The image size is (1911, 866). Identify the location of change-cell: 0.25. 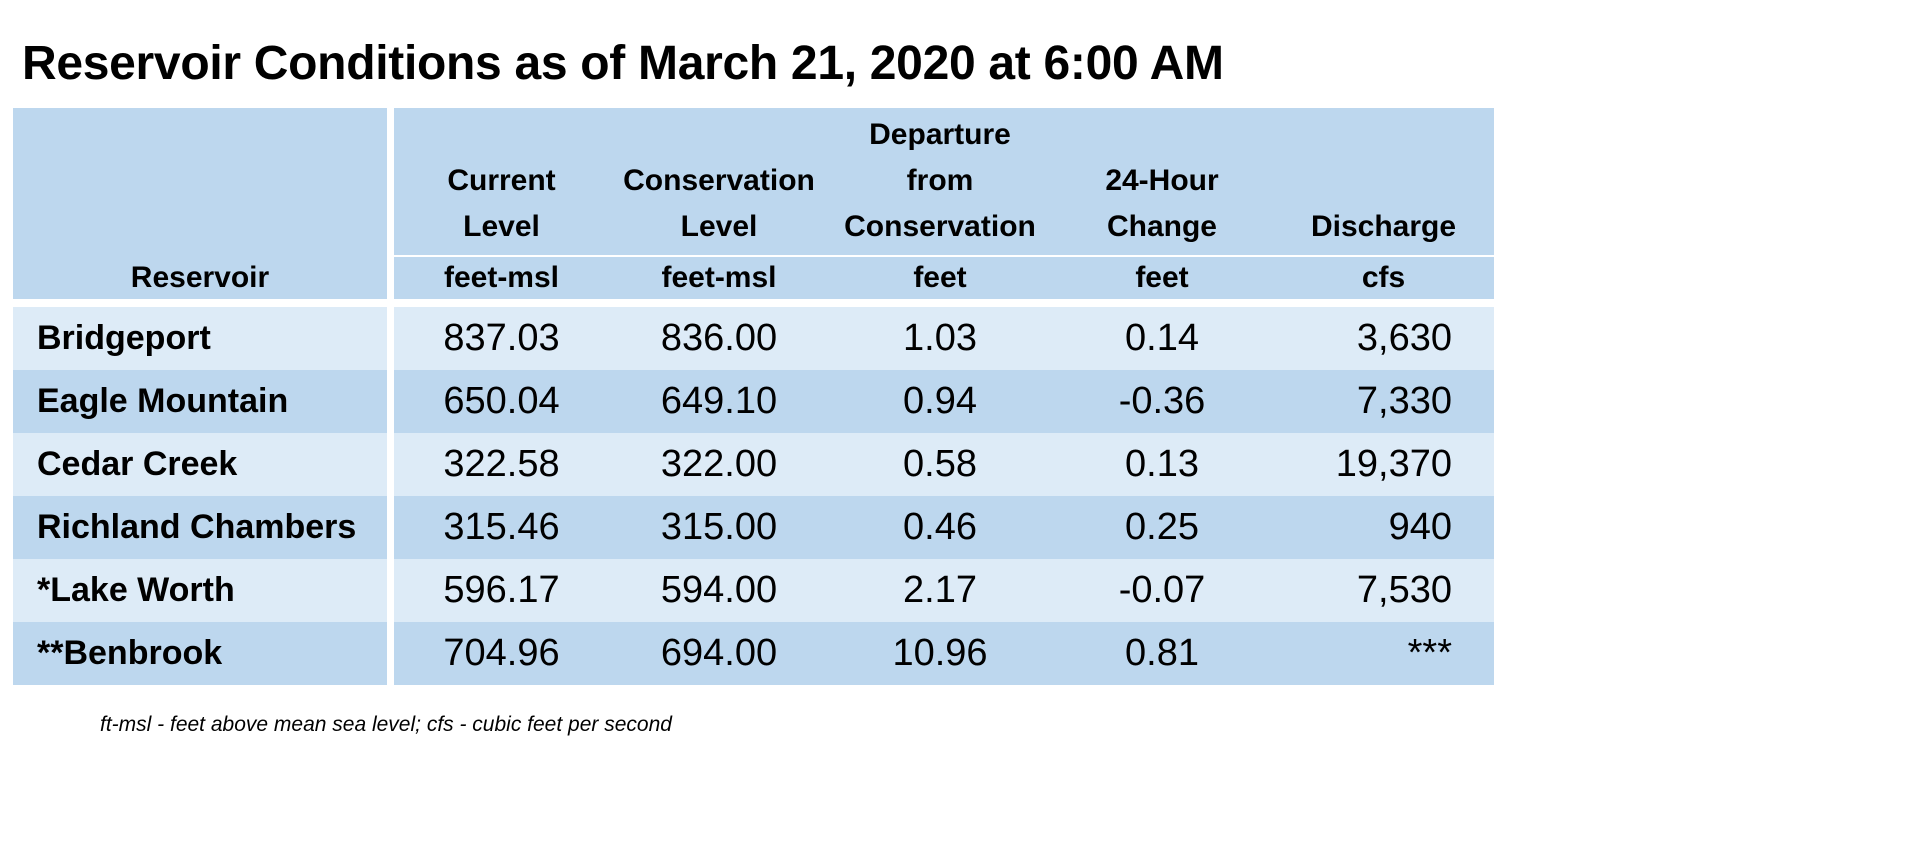
(1162, 527).